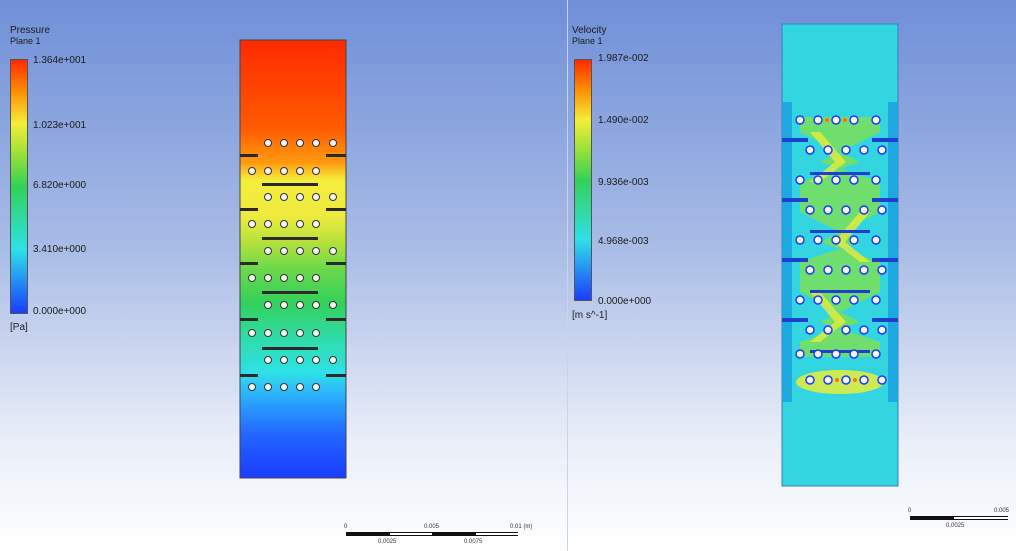 This screenshot has width=1016, height=551. What do you see at coordinates (583, 180) in the screenshot?
I see `velocity-colorbar` at bounding box center [583, 180].